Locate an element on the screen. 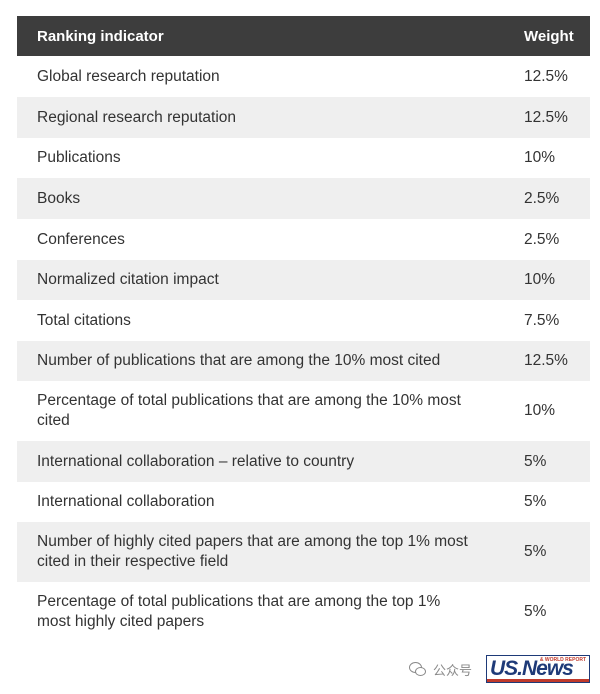 This screenshot has width=600, height=694. row-indicator: Books is located at coordinates (59, 198).